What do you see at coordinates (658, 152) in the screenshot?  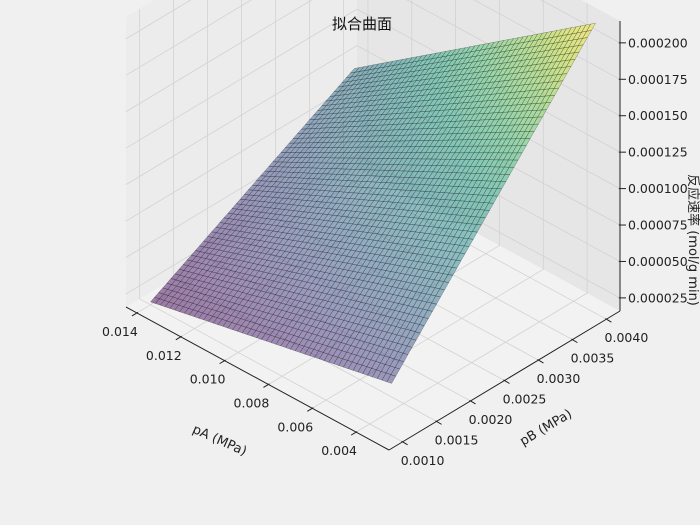 I see `z-tick-label: 0.000125` at bounding box center [658, 152].